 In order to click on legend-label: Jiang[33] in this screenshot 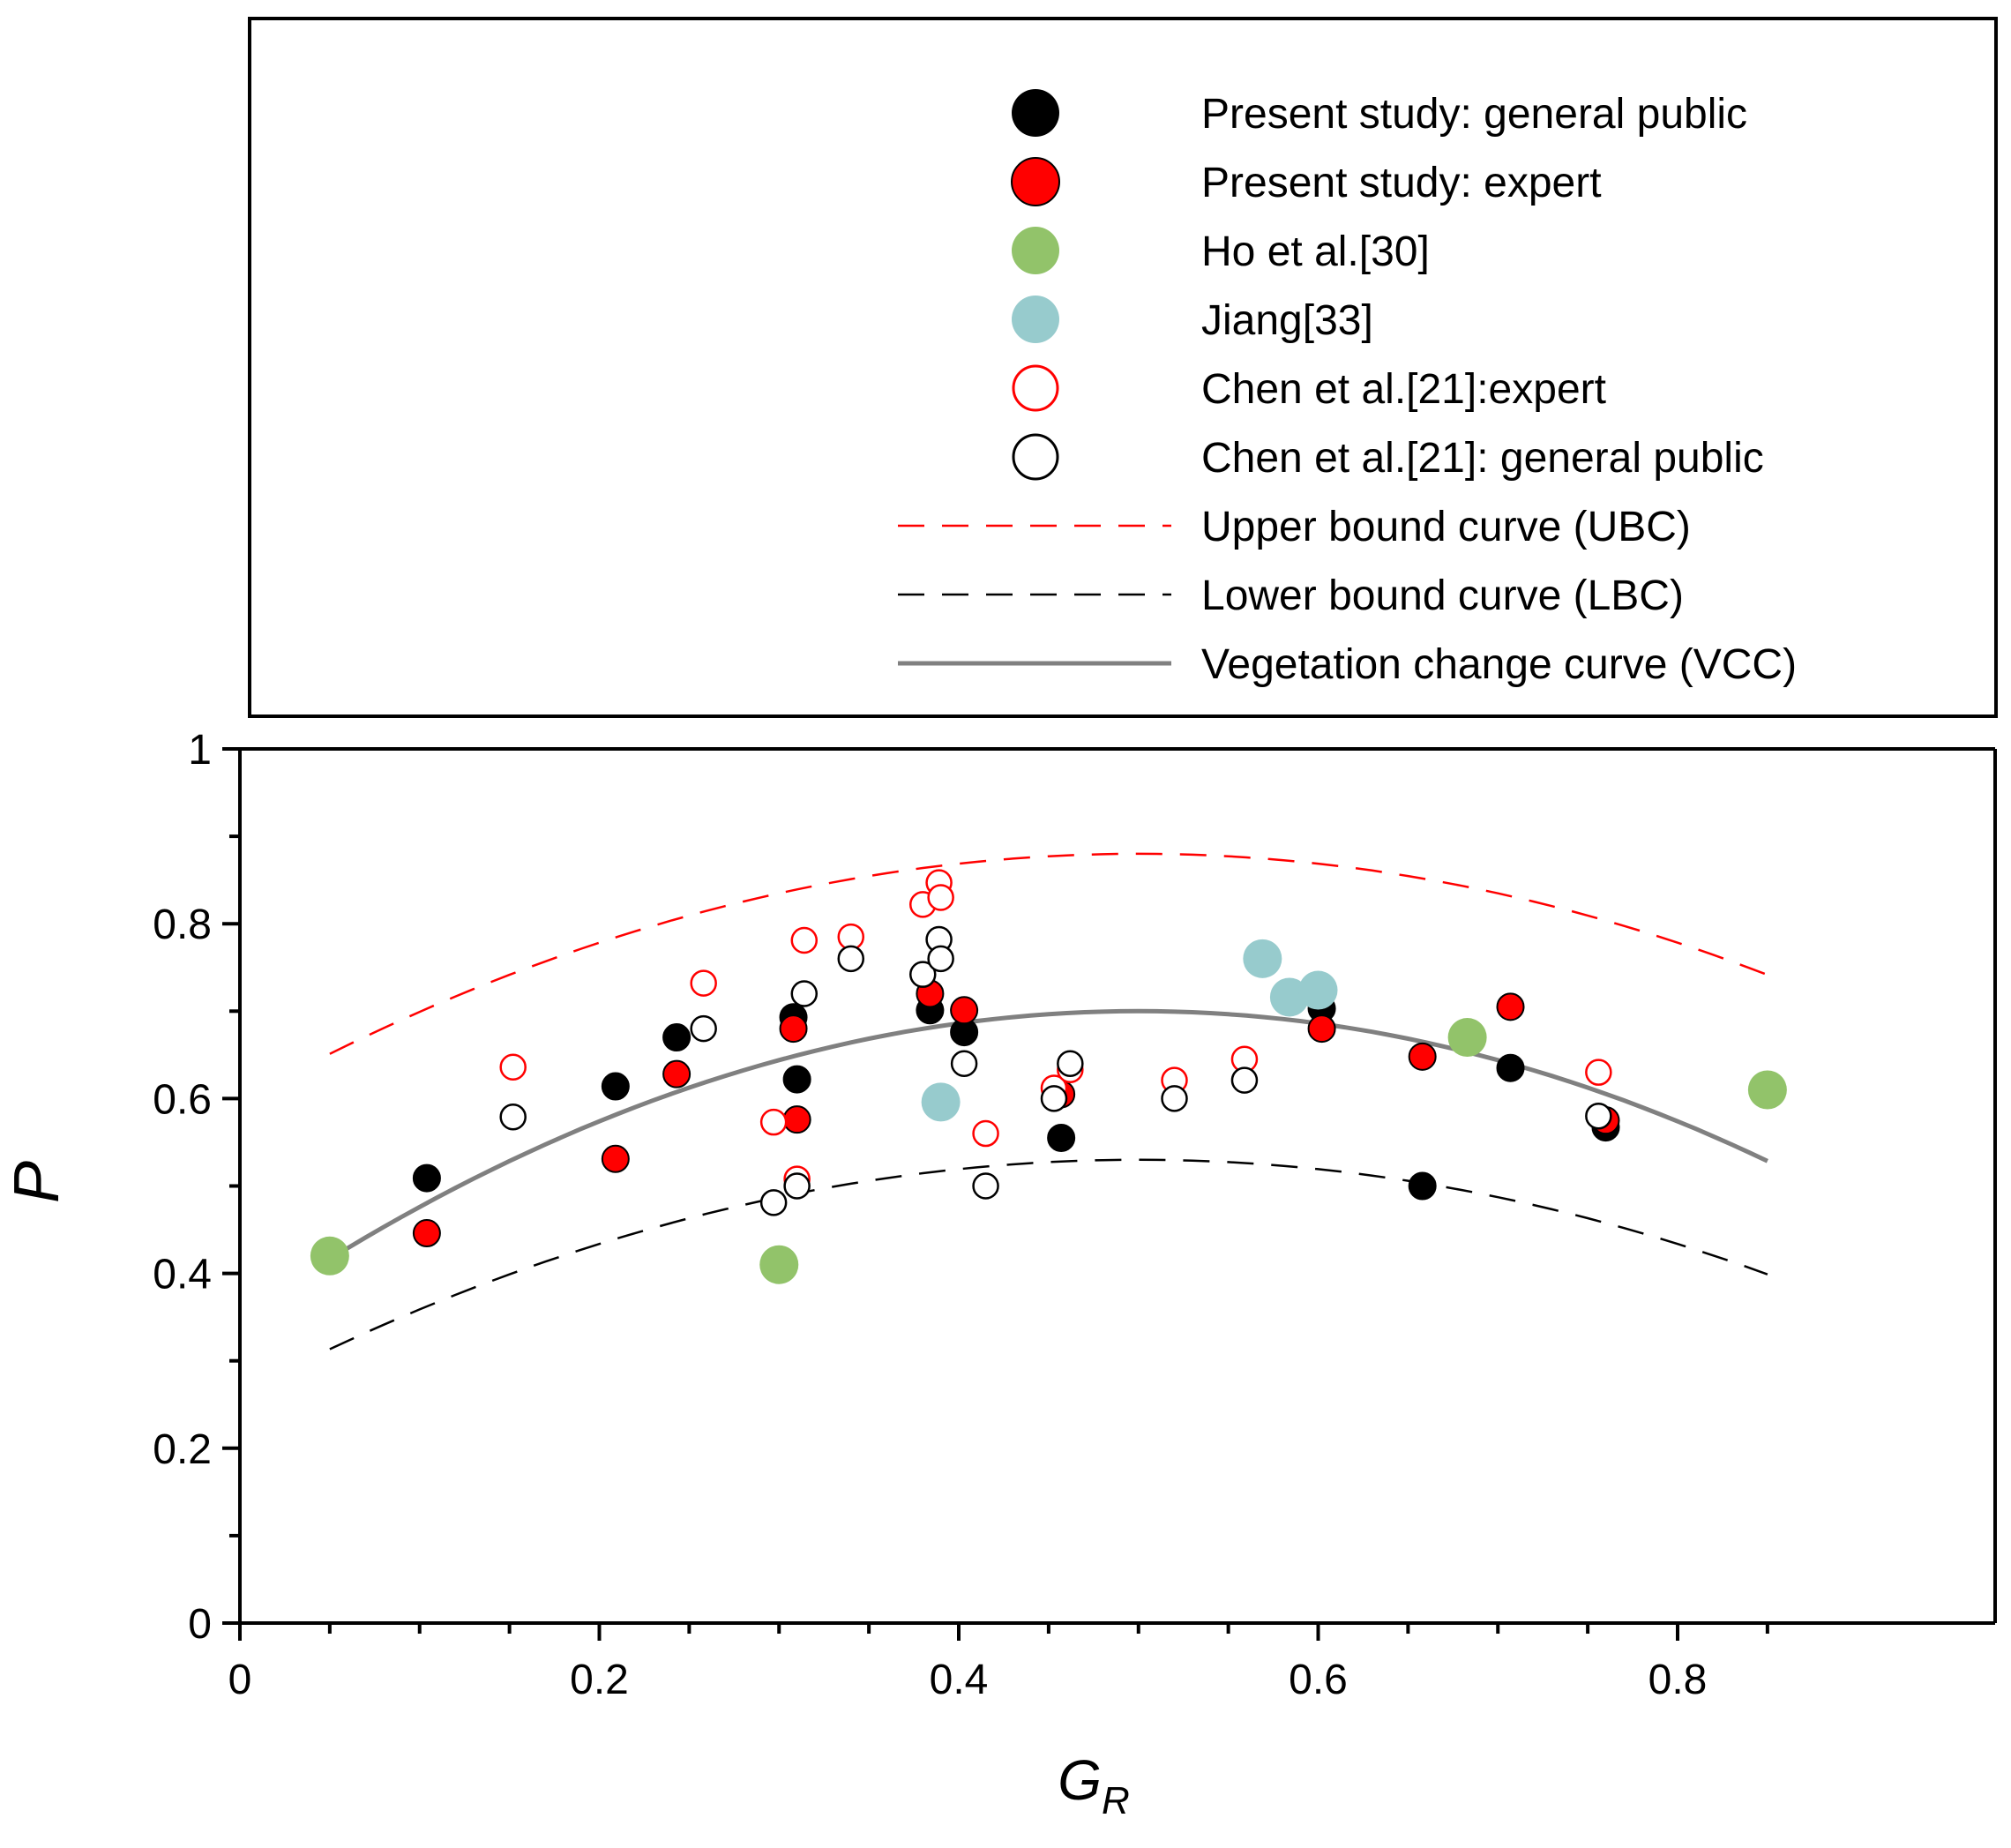, I will do `click(1287, 320)`.